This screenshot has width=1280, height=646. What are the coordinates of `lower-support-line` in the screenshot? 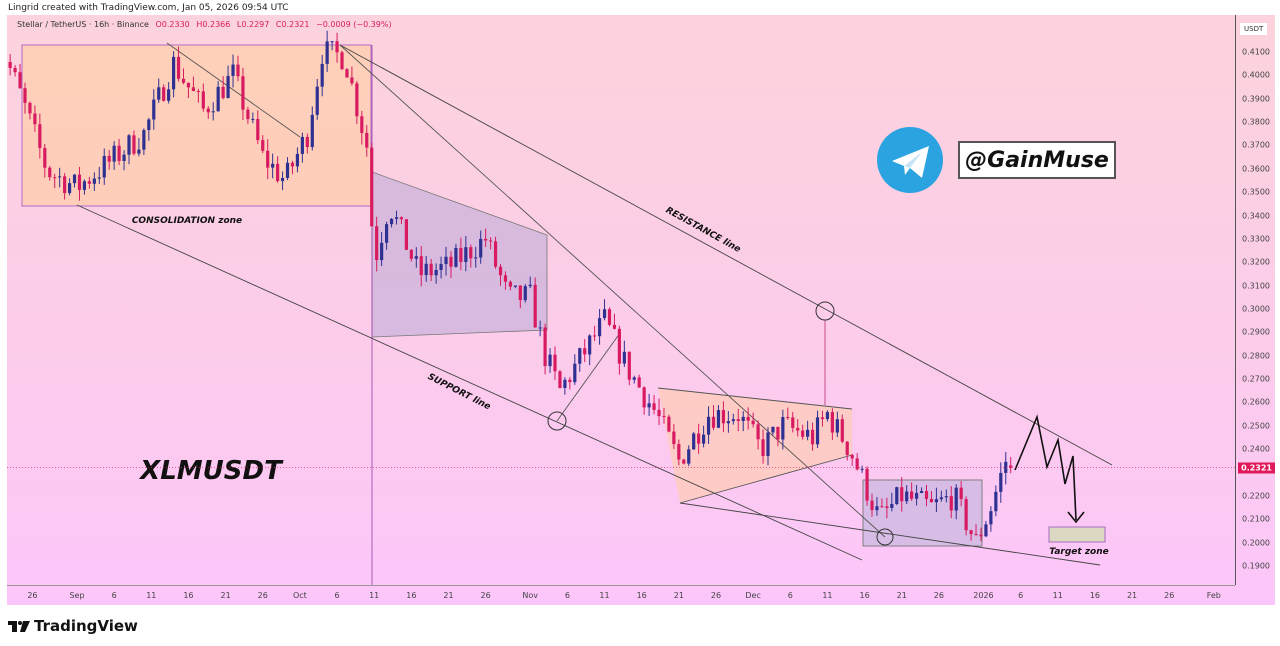 It's located at (890, 534).